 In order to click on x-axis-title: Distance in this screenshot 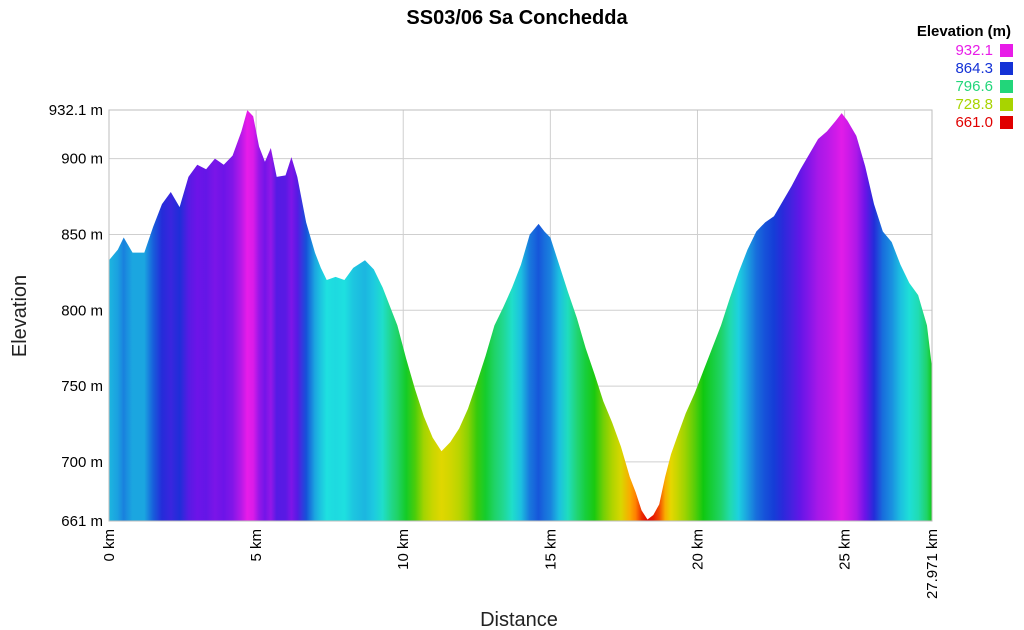, I will do `click(519, 619)`.